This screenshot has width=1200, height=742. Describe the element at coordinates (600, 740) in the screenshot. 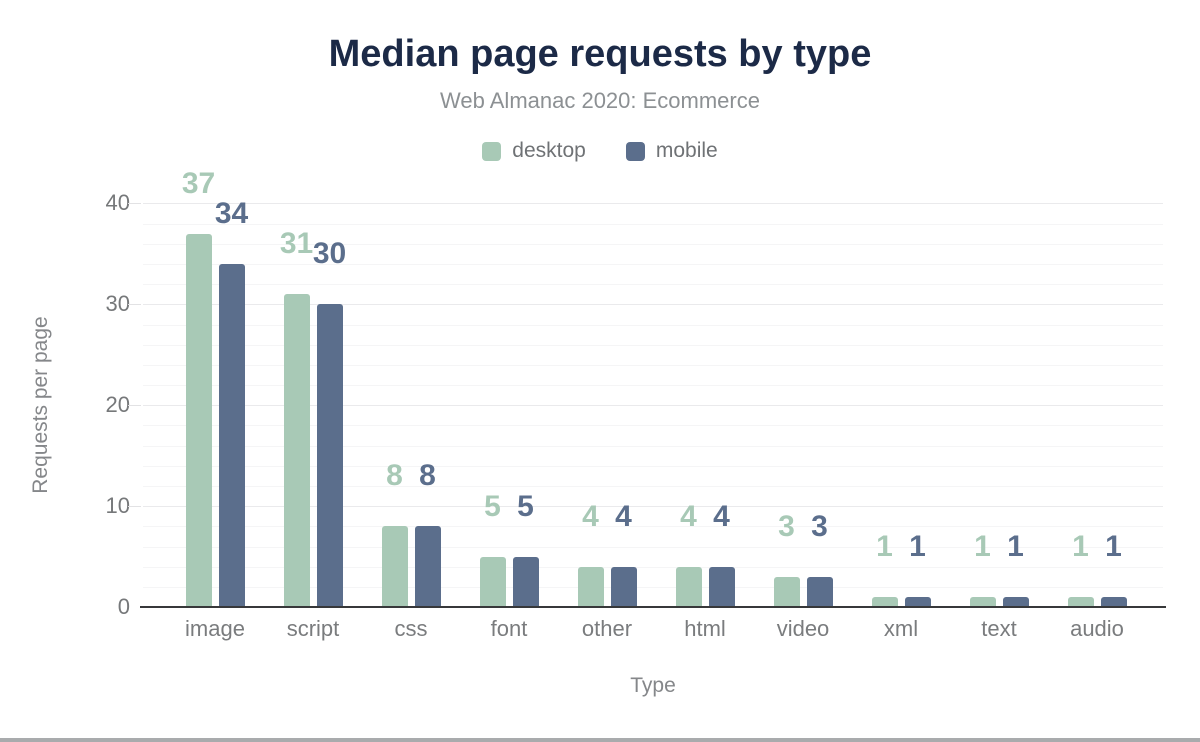

I see `page-bottom-divider` at that location.